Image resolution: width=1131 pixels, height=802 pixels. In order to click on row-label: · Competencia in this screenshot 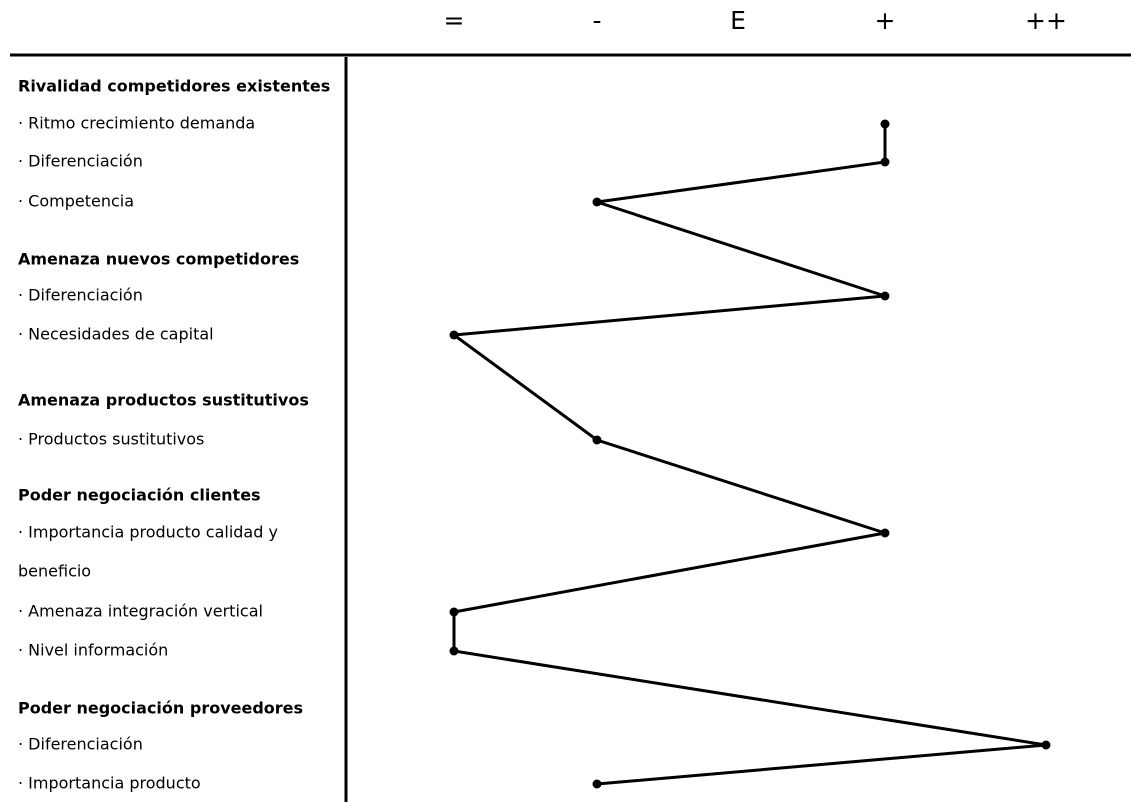, I will do `click(76, 201)`.